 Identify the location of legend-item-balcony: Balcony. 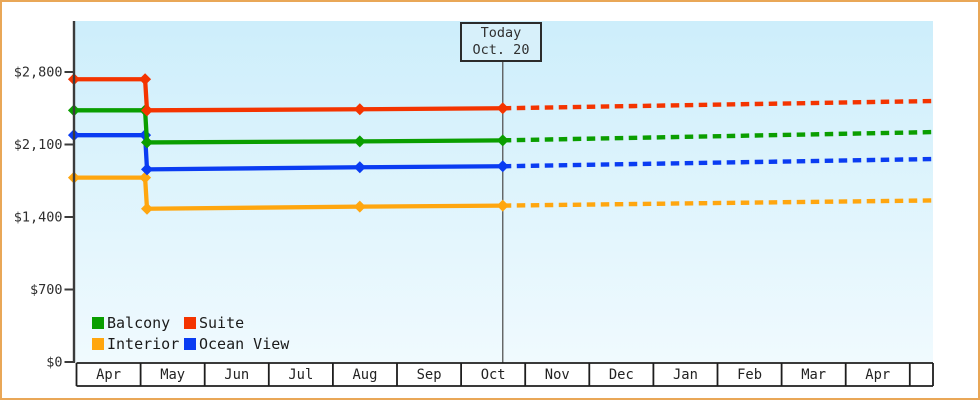
(138, 322).